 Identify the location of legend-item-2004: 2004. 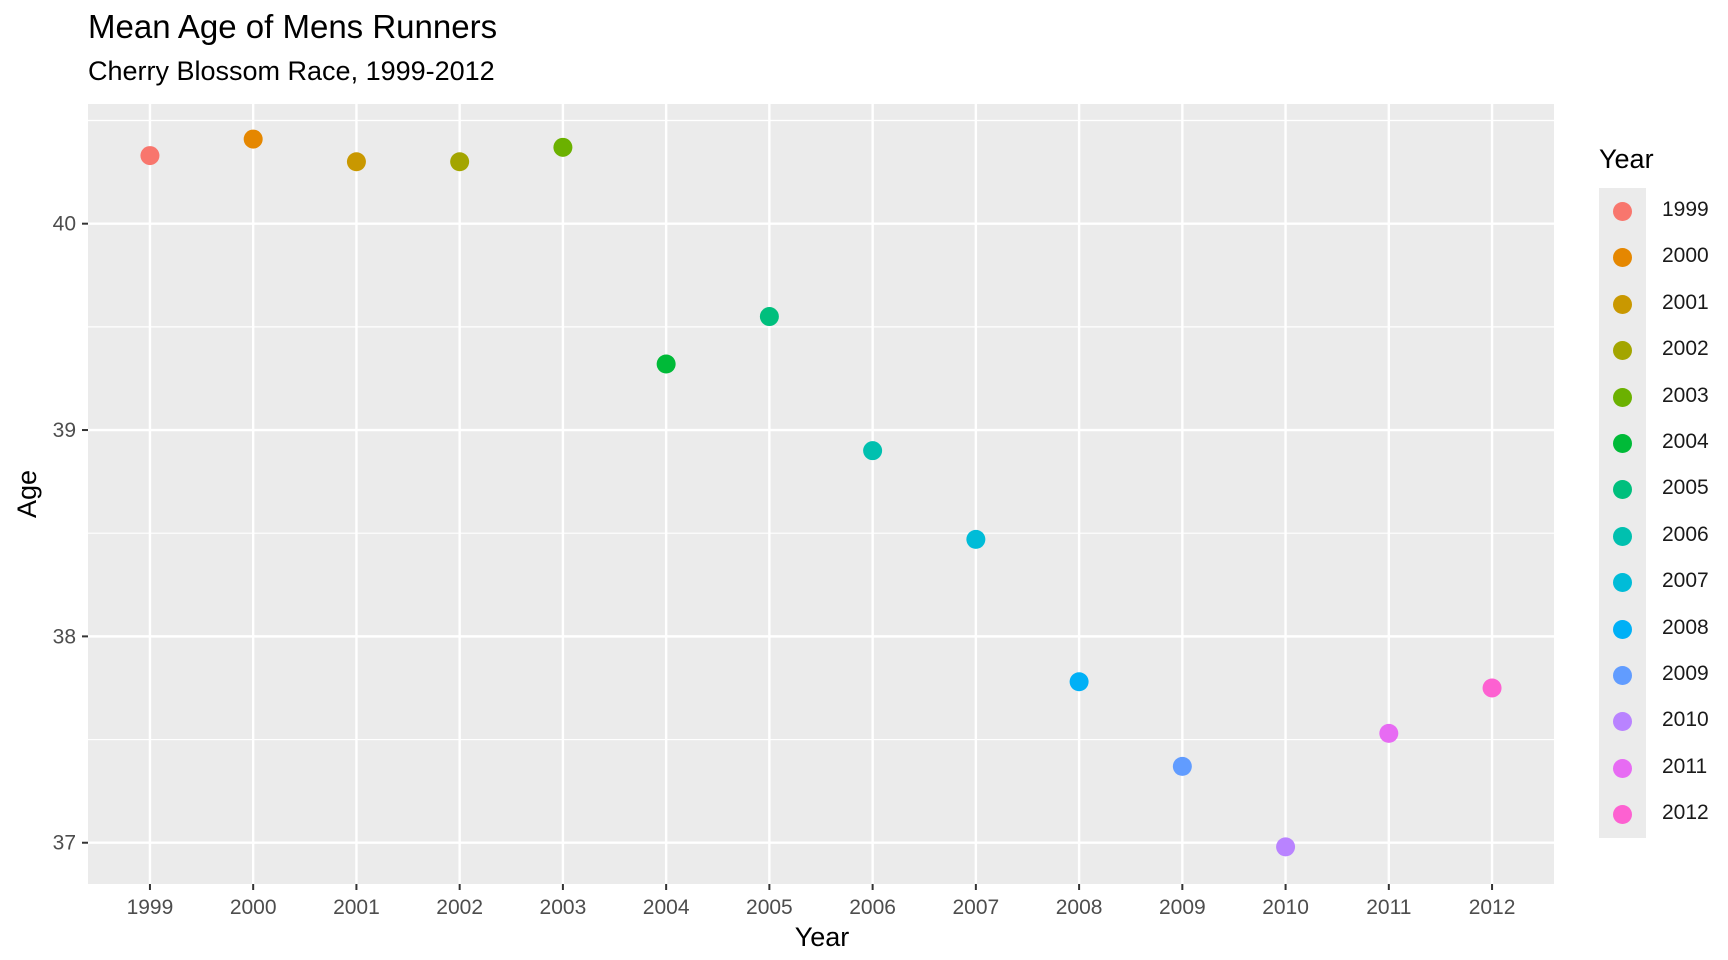
(1663, 443).